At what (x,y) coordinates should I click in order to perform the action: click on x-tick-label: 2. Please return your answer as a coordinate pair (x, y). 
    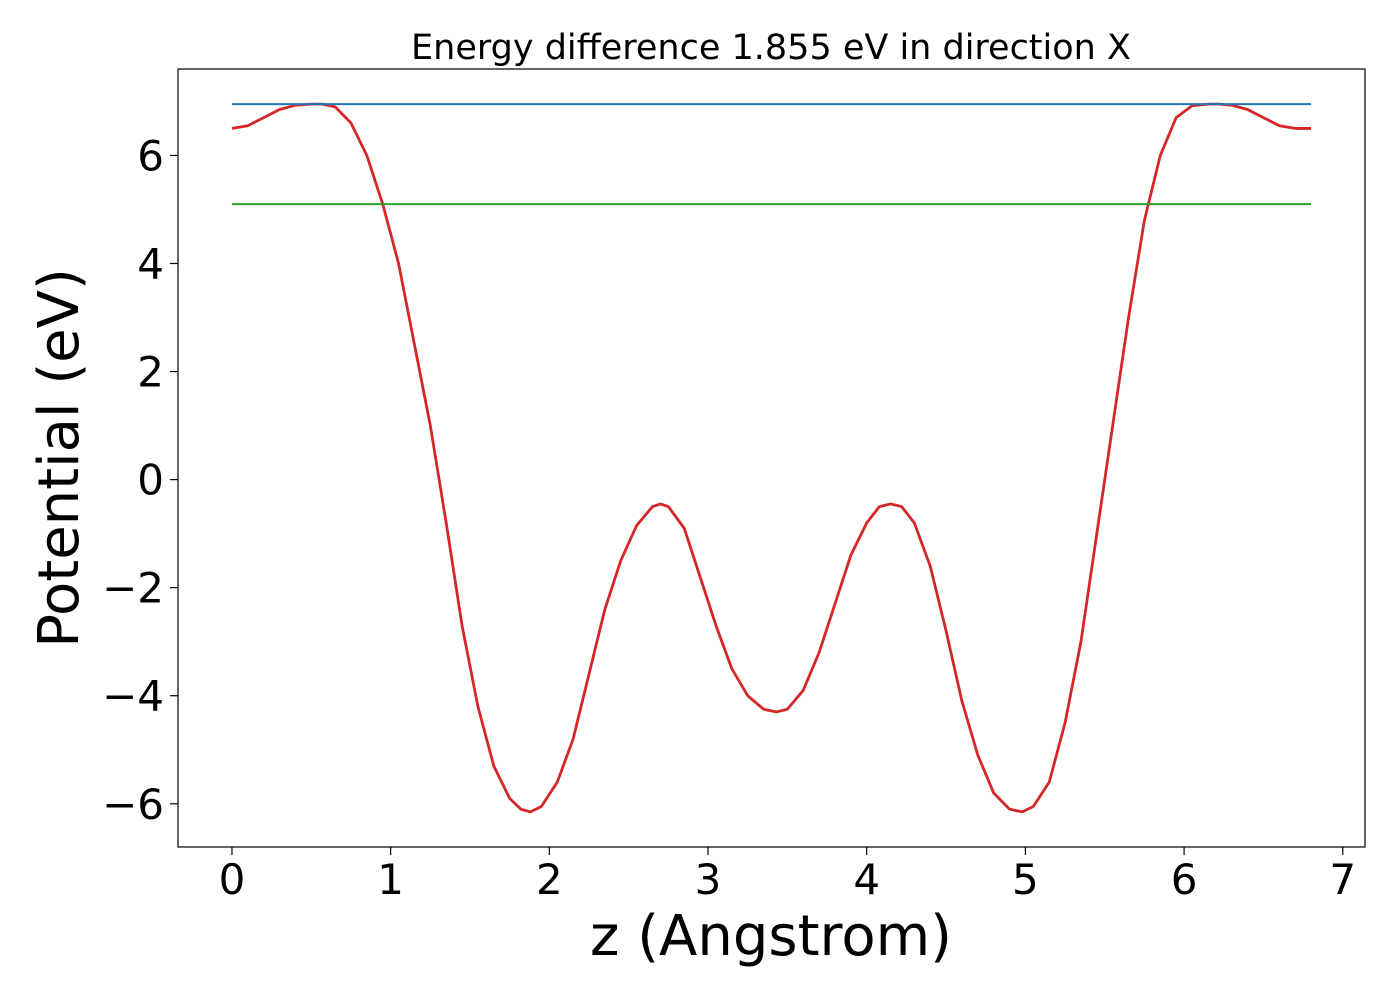
    Looking at the image, I should click on (549, 879).